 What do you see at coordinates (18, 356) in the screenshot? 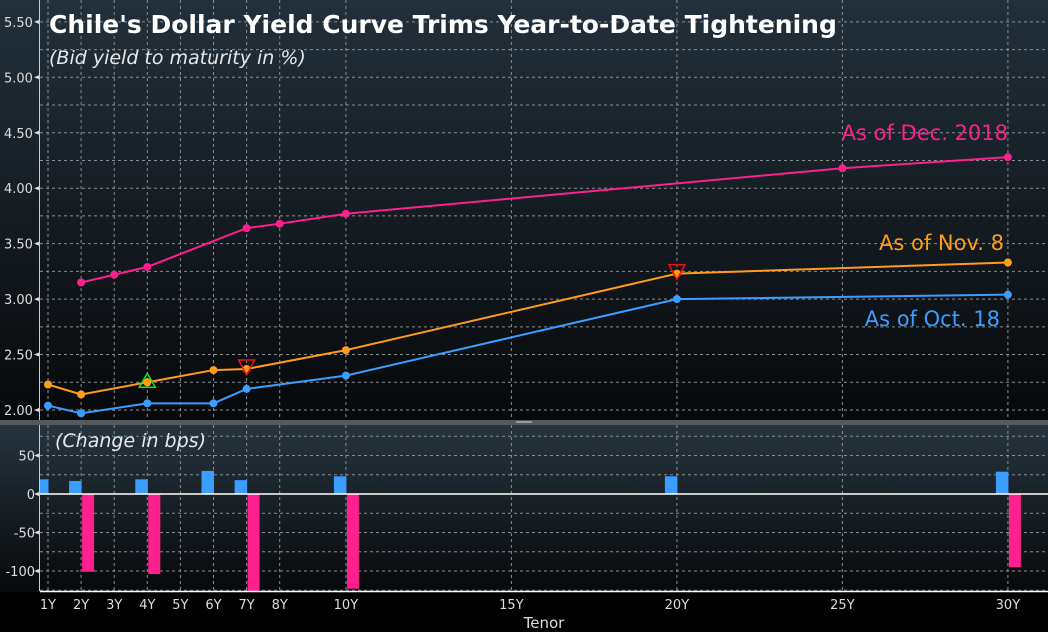
I see `y-tick-label: 2.50` at bounding box center [18, 356].